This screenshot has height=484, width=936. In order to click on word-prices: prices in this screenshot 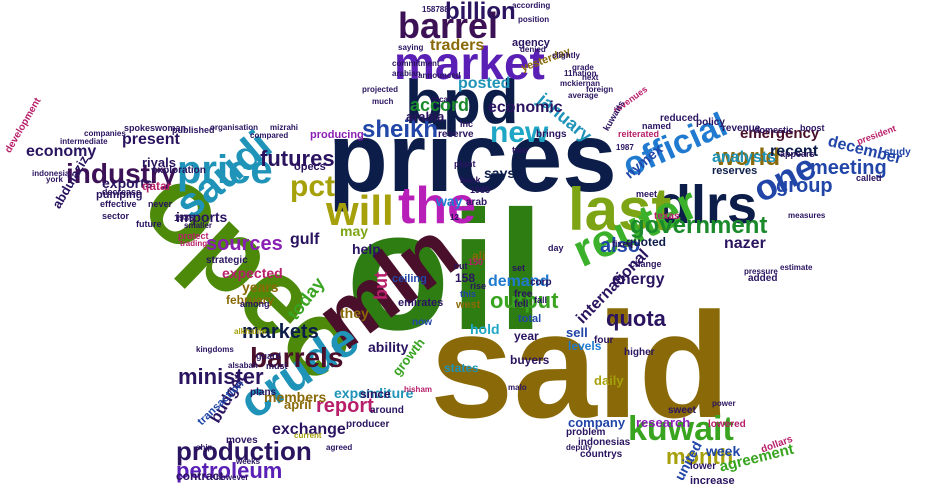, I will do `click(472, 157)`.